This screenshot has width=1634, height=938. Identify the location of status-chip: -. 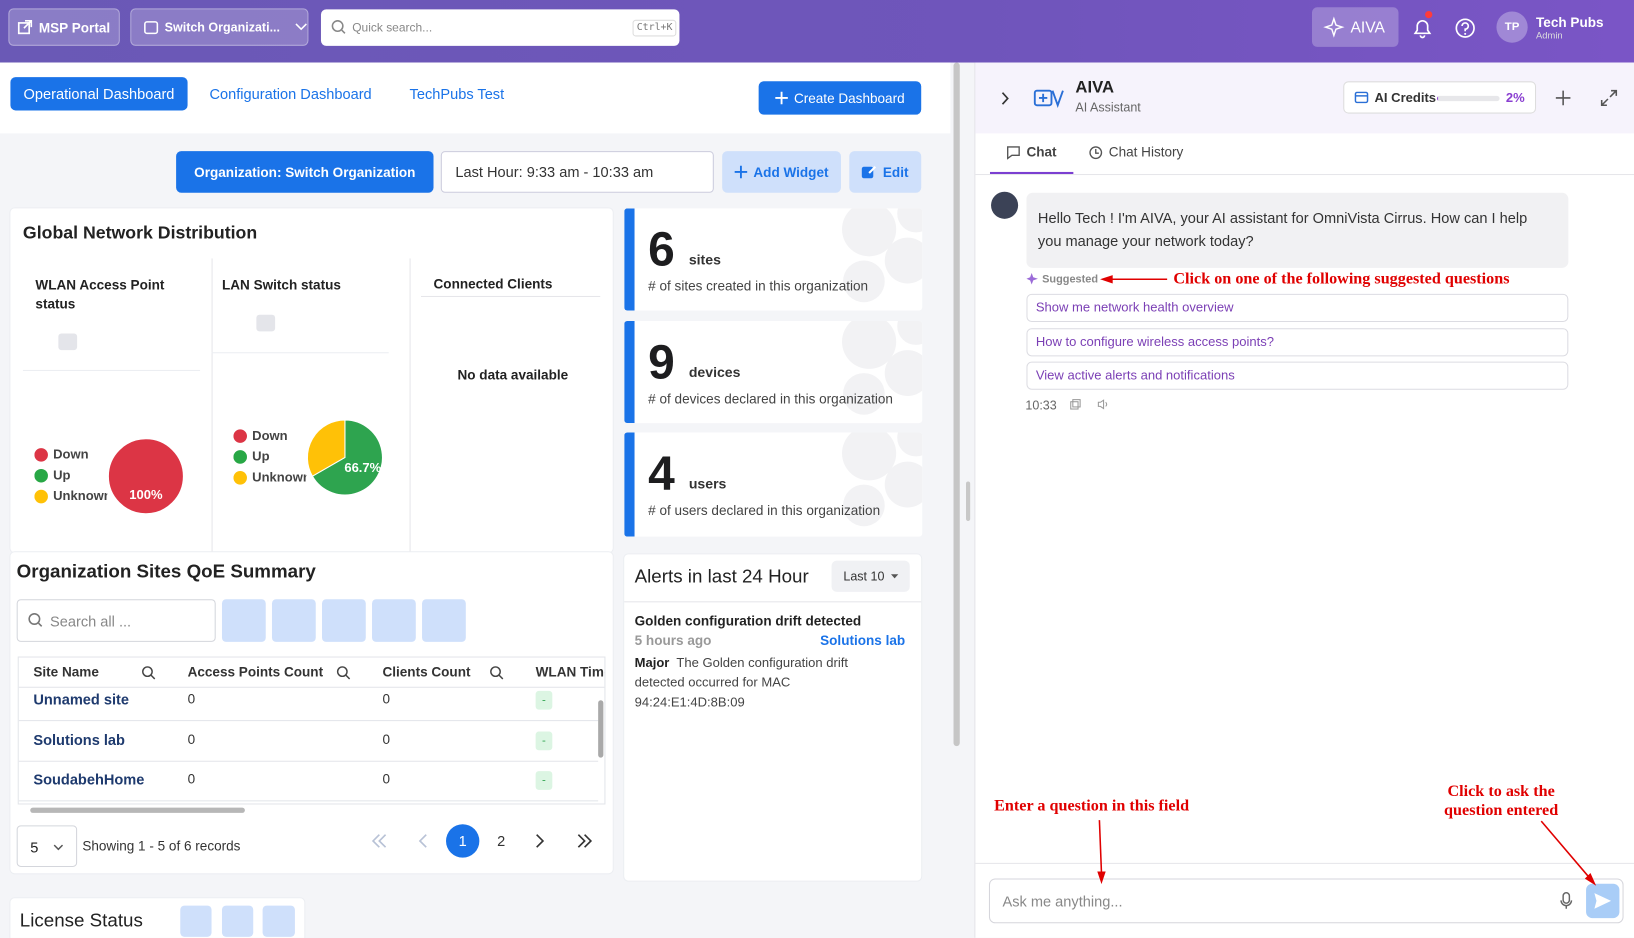
(544, 740).